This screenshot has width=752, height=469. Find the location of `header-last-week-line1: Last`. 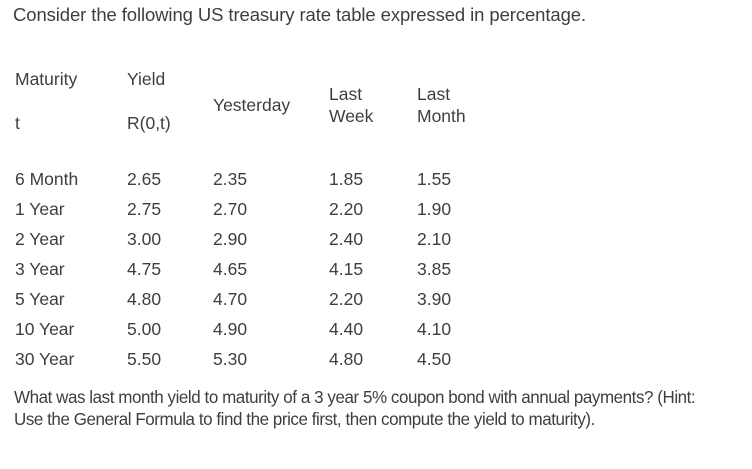

header-last-week-line1: Last is located at coordinates (346, 94).